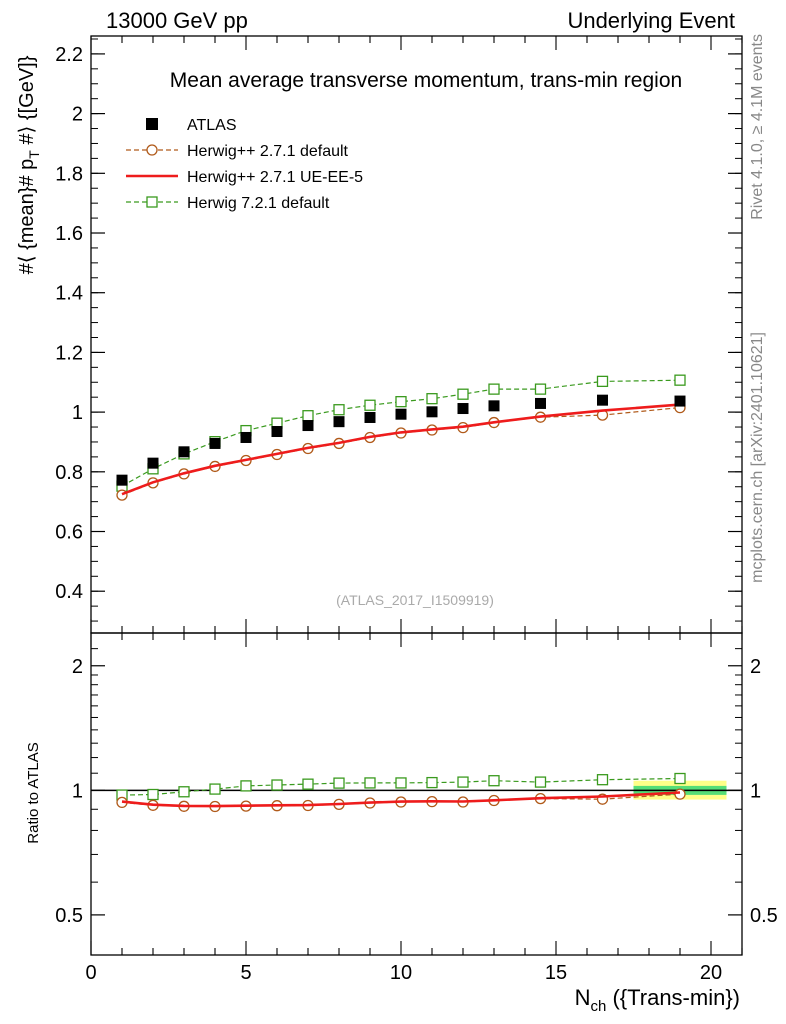  What do you see at coordinates (152, 124) in the screenshot?
I see `legend-marker-atlas` at bounding box center [152, 124].